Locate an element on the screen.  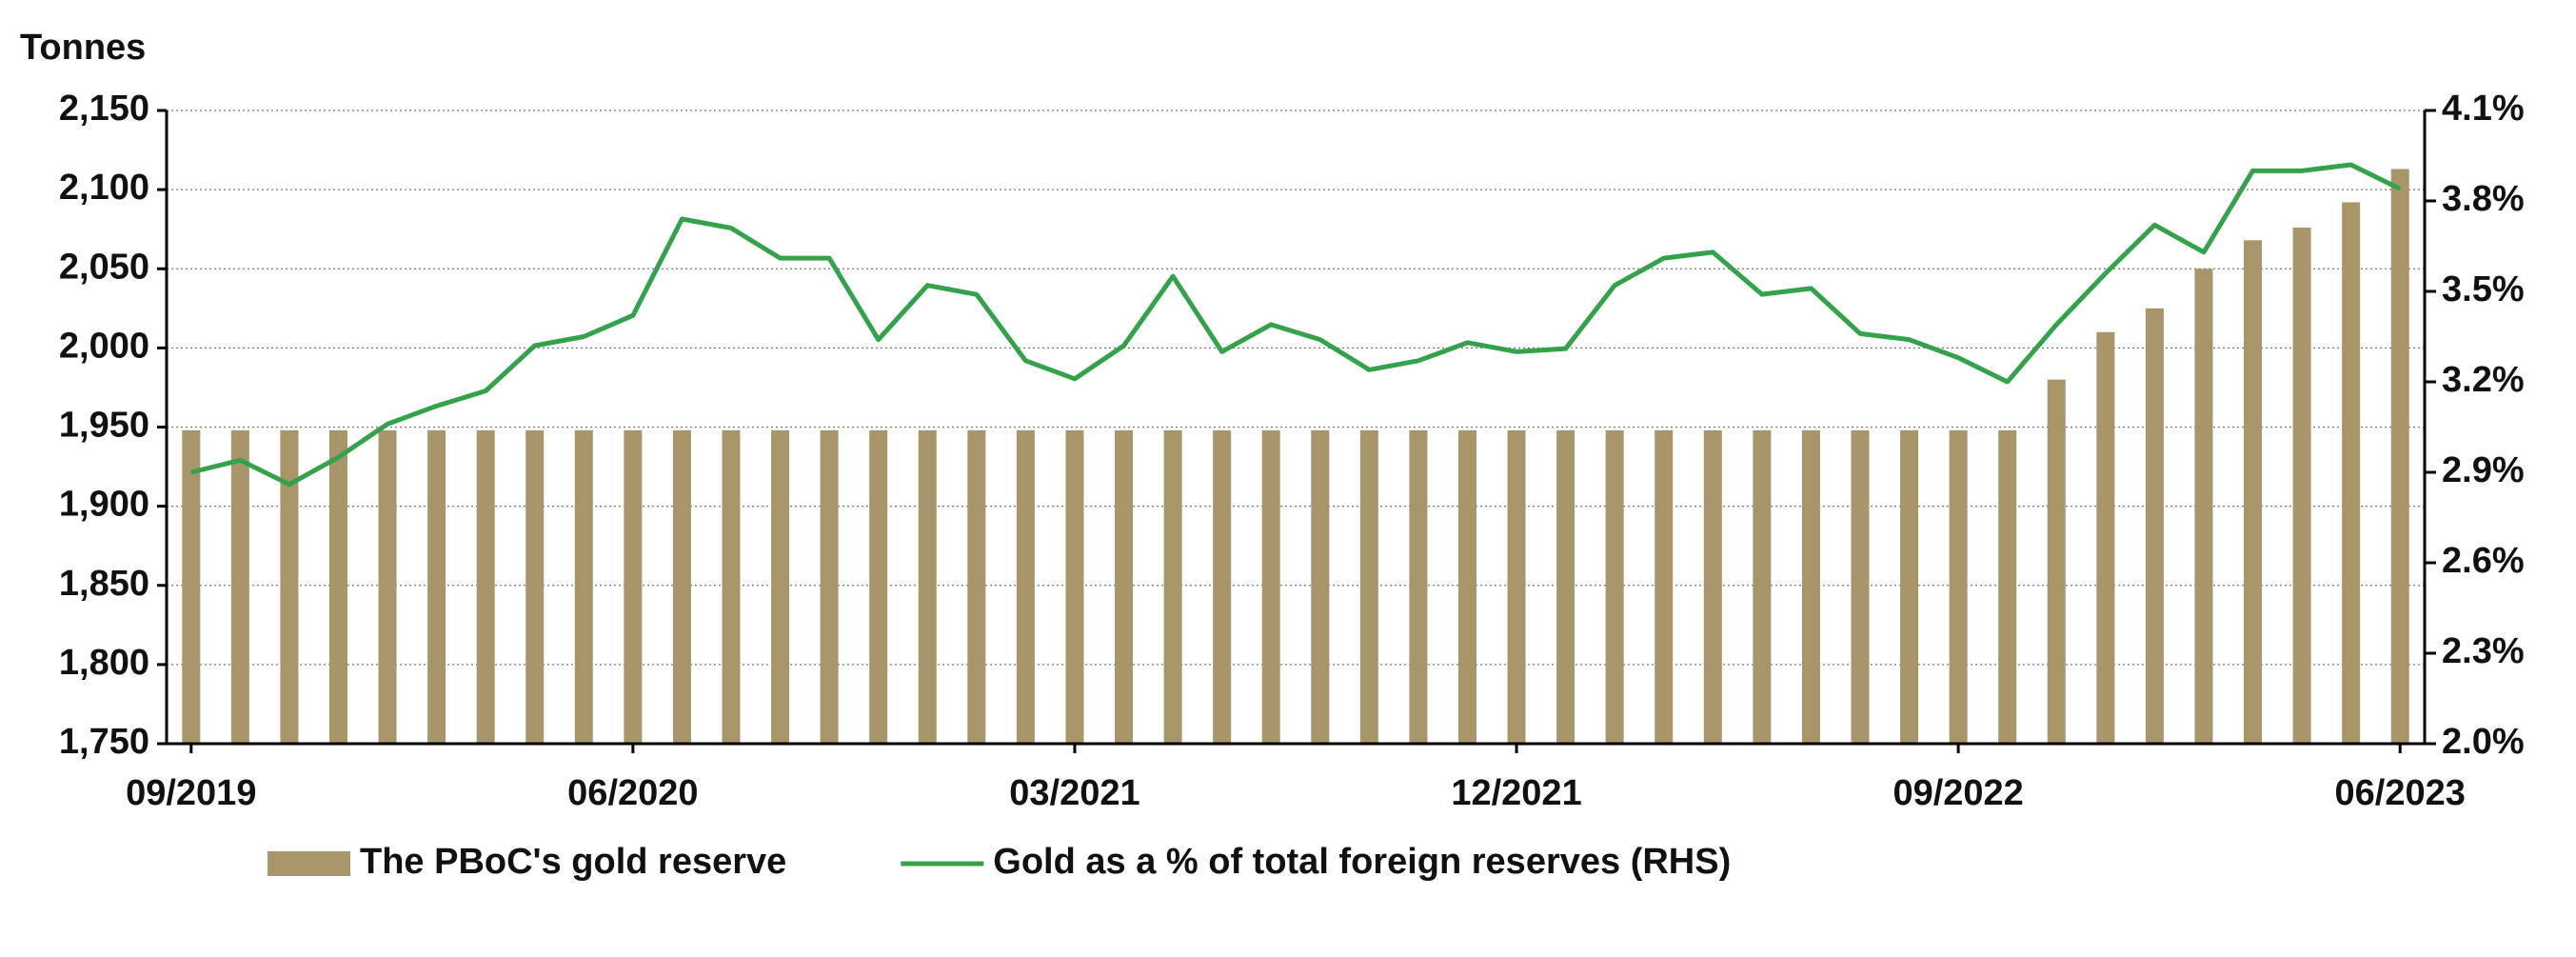
y-tick-label: 1,800 is located at coordinates (104, 663).